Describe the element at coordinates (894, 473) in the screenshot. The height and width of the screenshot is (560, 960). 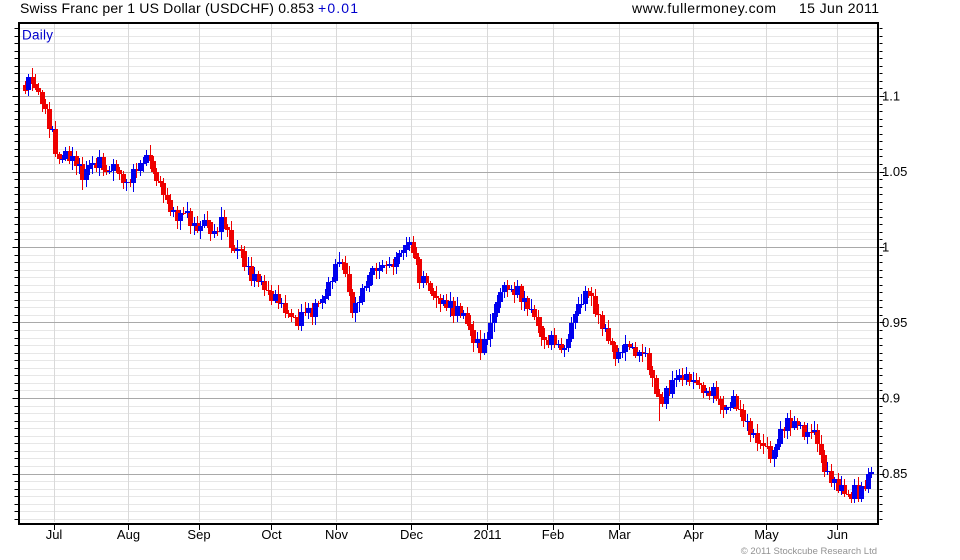
I see `svg-text: 0.85` at that location.